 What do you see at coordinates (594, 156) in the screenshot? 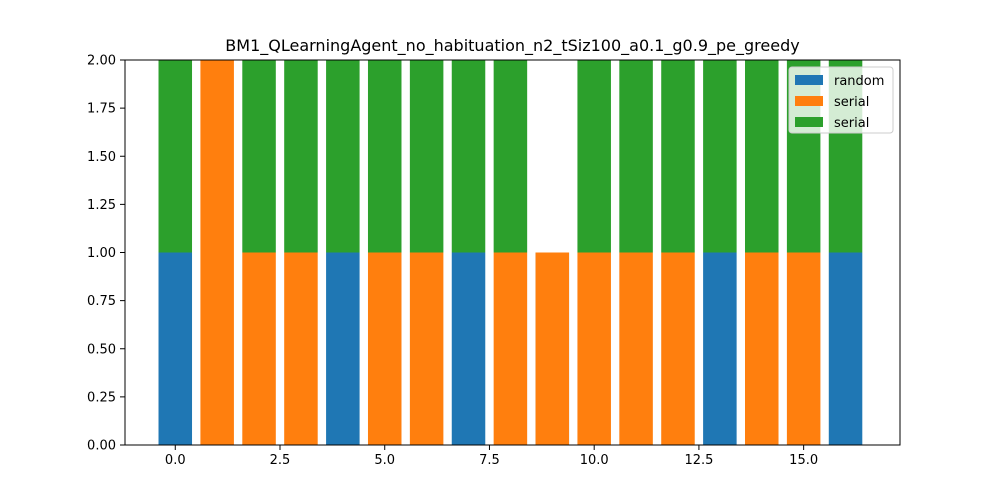
I see `bar-serial-2-x10` at bounding box center [594, 156].